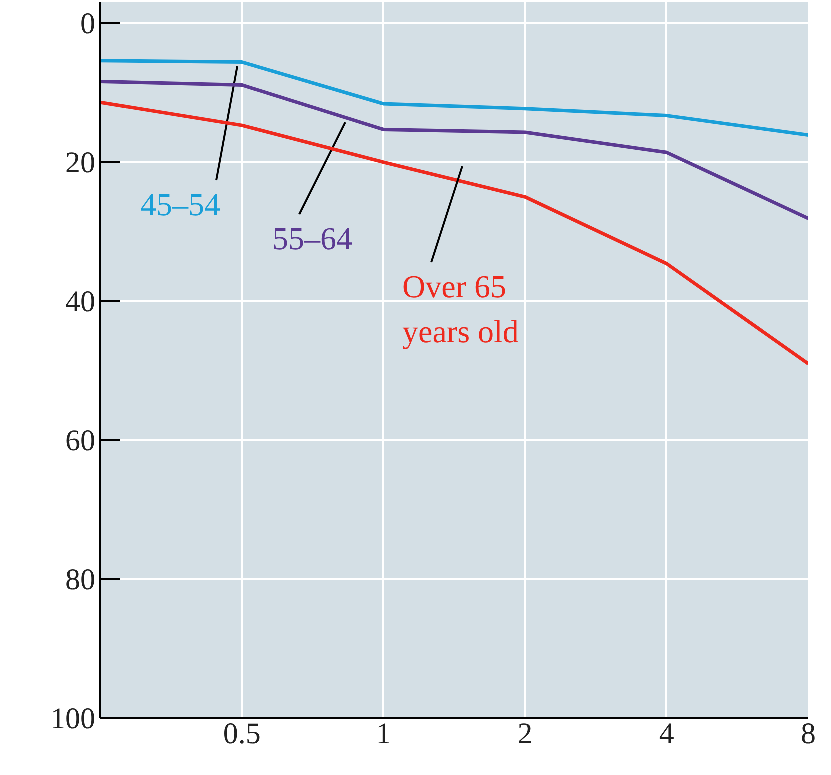  Describe the element at coordinates (81, 441) in the screenshot. I see `y-tick-label: 60` at that location.